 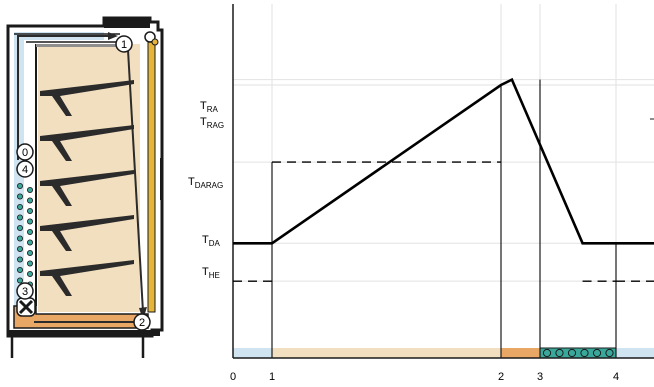 I want to click on top-air-grille, so click(x=81, y=45).